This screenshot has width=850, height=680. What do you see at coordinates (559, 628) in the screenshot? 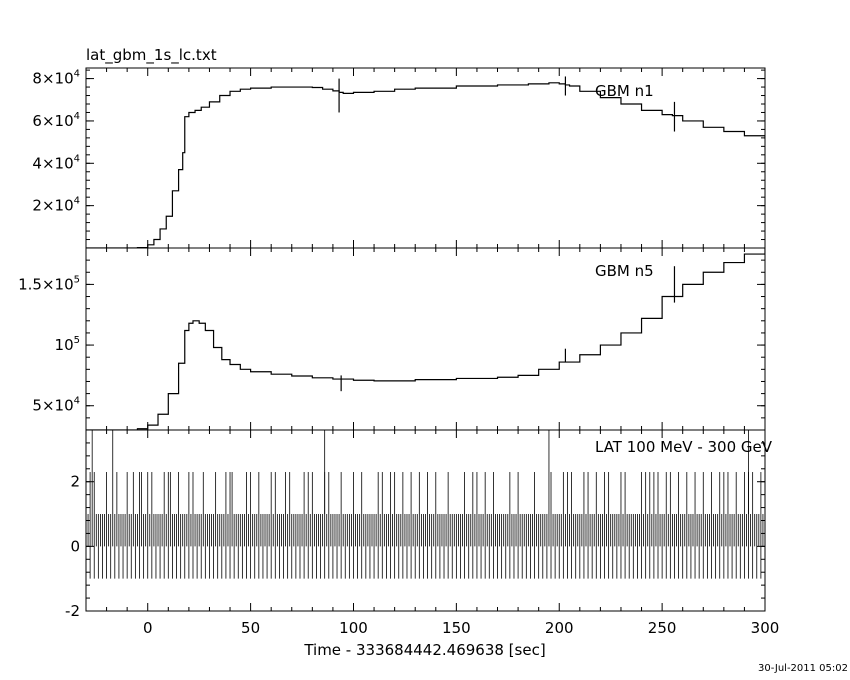
I see `x-tick-label: 200` at bounding box center [559, 628].